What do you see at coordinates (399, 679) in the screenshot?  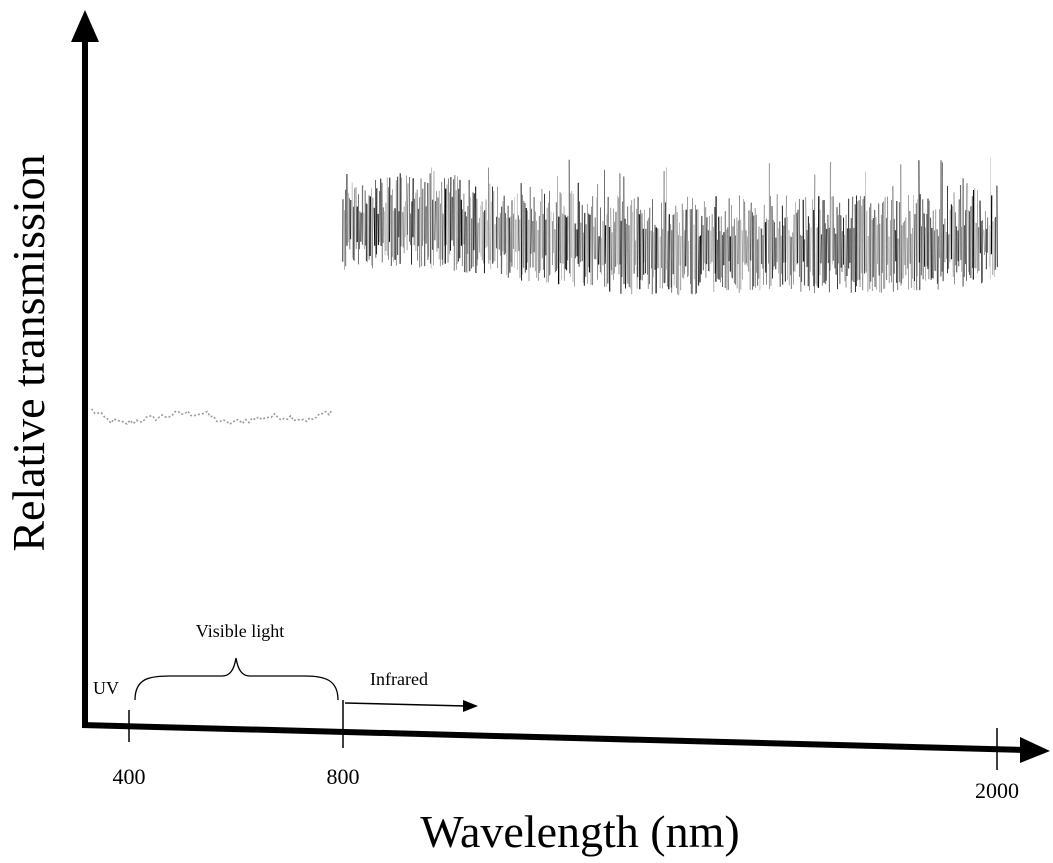 I see `infrared-label: Infrared` at bounding box center [399, 679].